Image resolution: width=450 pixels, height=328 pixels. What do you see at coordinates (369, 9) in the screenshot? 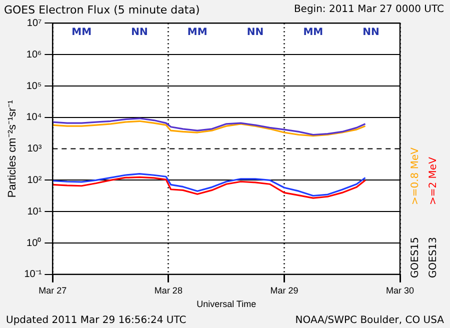
I see `text: Begin: 2011 Mar 27 0000 UTC` at bounding box center [369, 9].